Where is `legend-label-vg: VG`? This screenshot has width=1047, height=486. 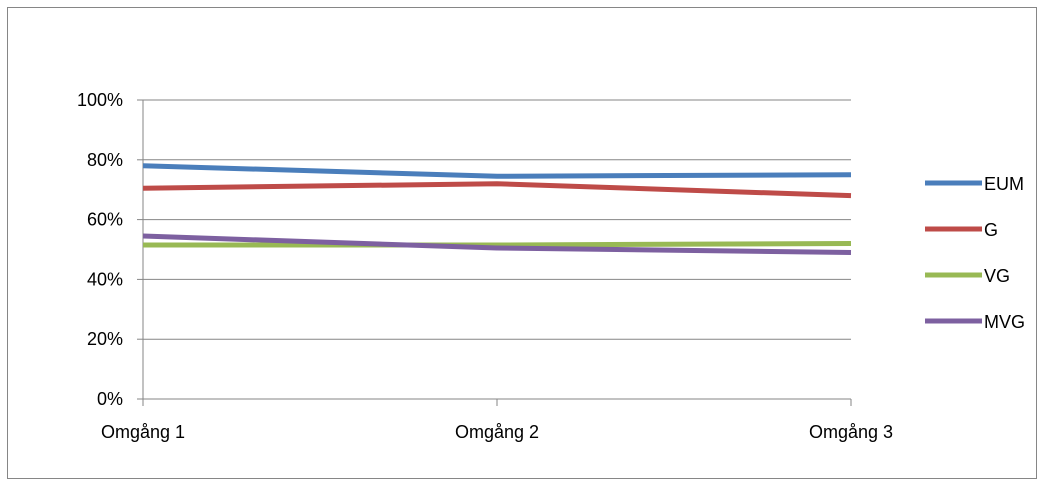
legend-label-vg: VG is located at coordinates (997, 276).